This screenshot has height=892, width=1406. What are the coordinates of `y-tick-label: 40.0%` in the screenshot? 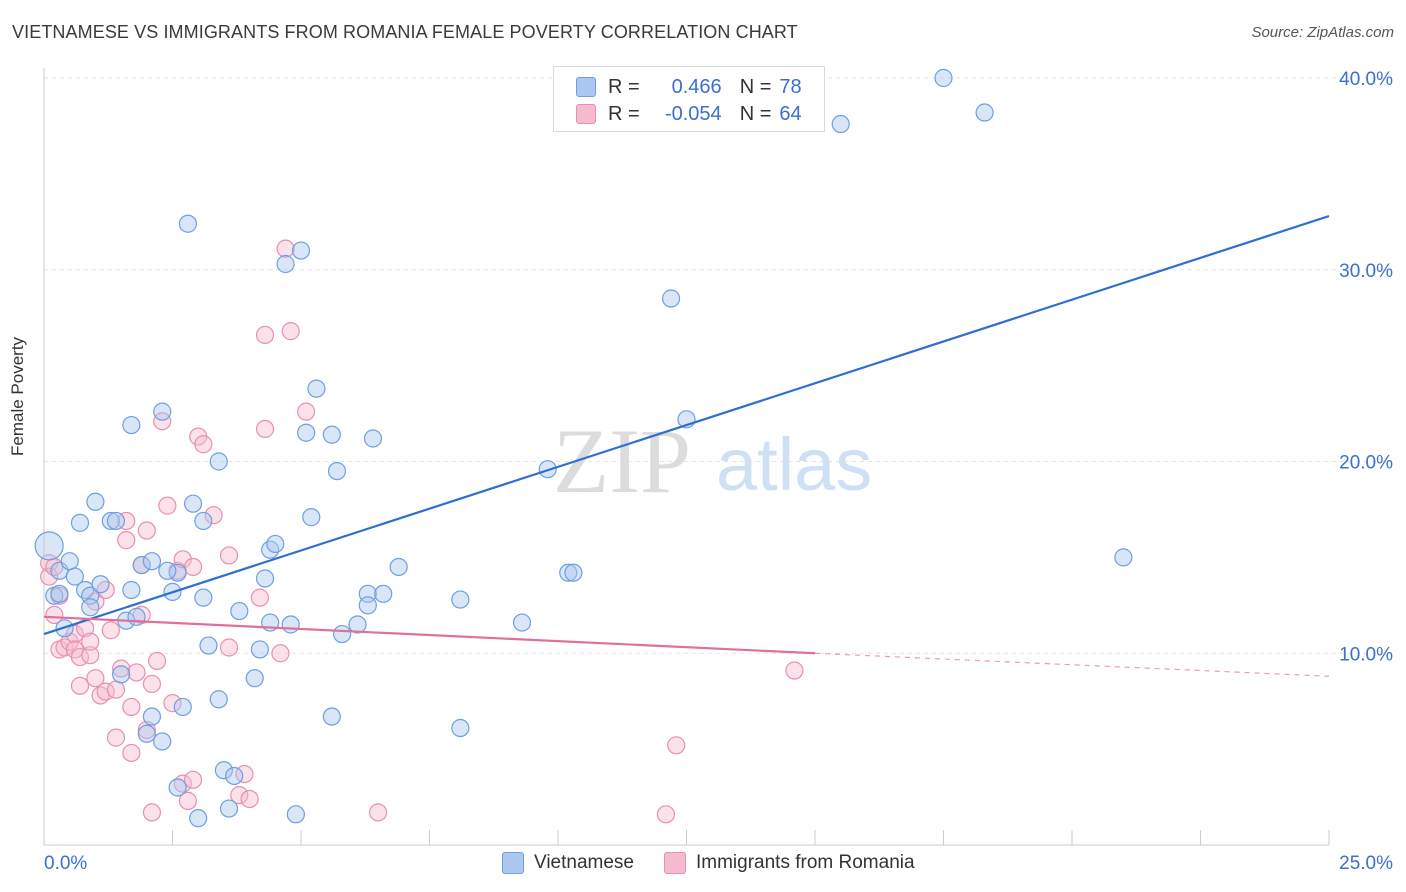 It's located at (1366, 79).